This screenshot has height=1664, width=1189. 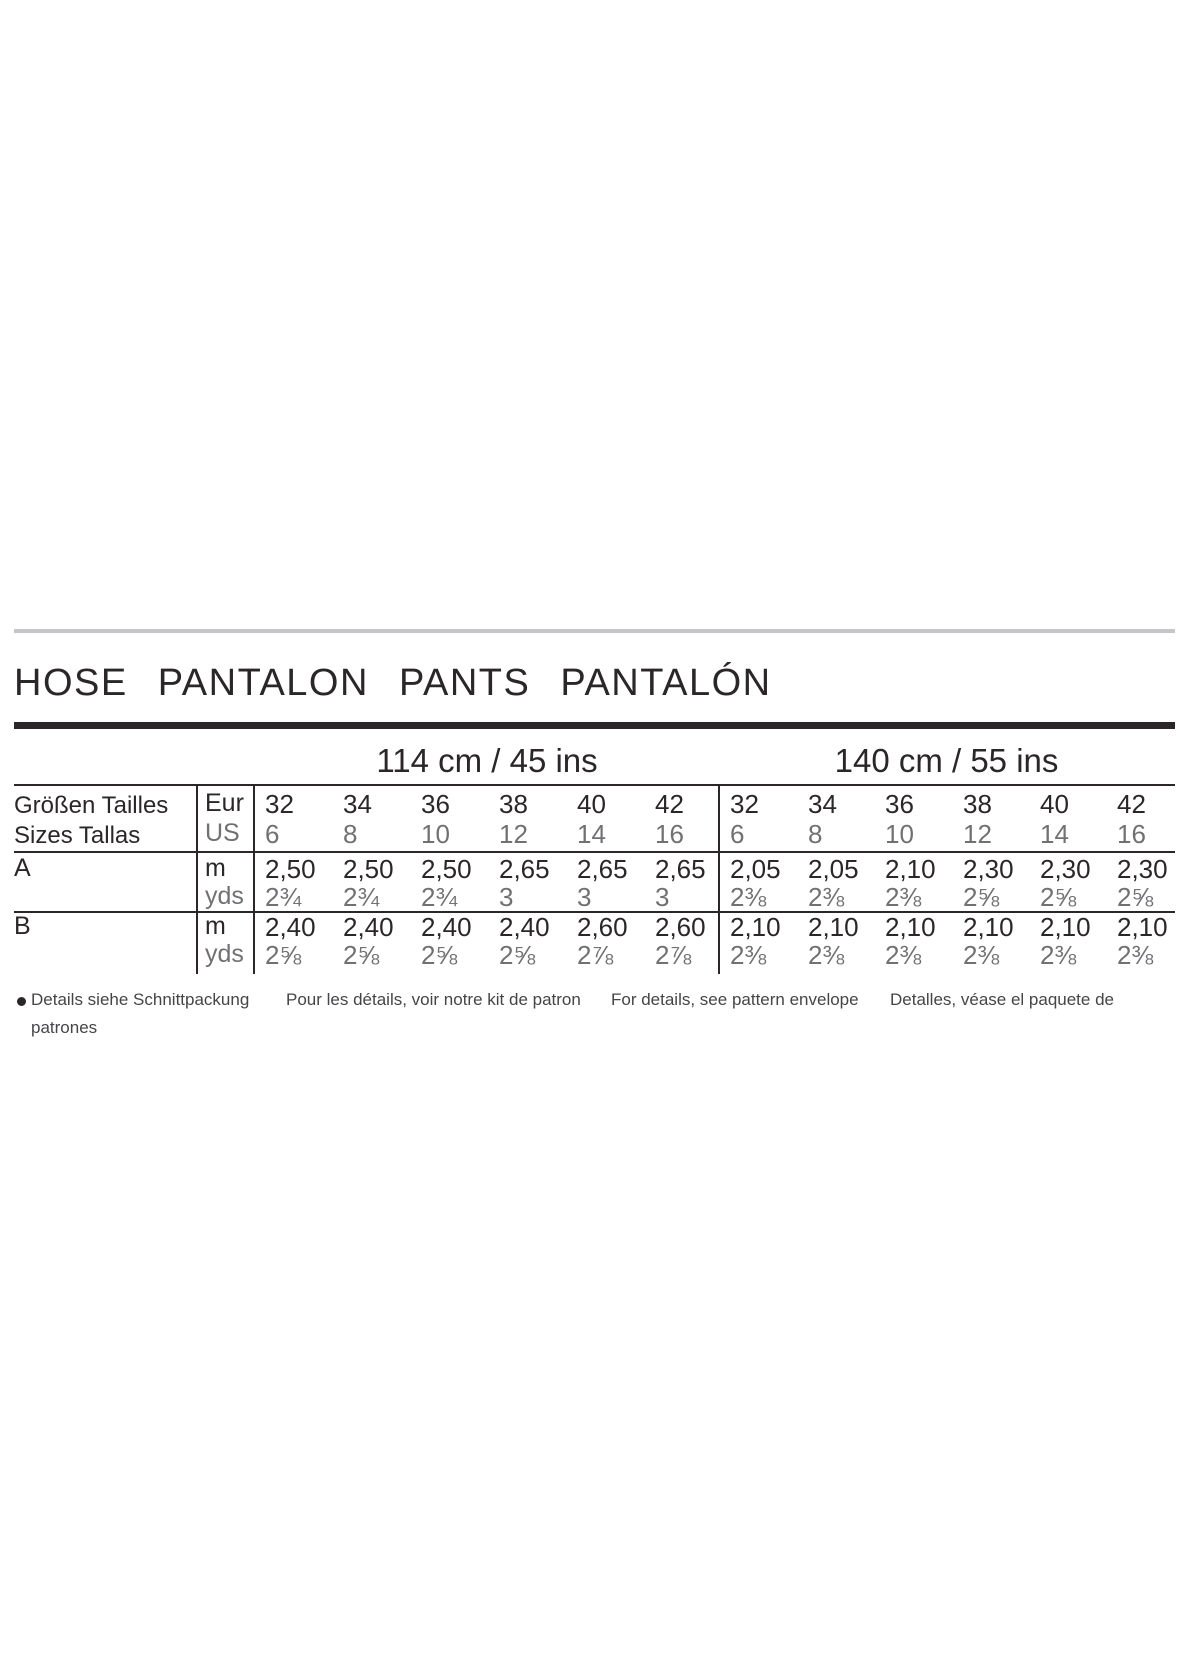 What do you see at coordinates (822, 804) in the screenshot?
I see `cell-eur_sizes-s1-c1: 34` at bounding box center [822, 804].